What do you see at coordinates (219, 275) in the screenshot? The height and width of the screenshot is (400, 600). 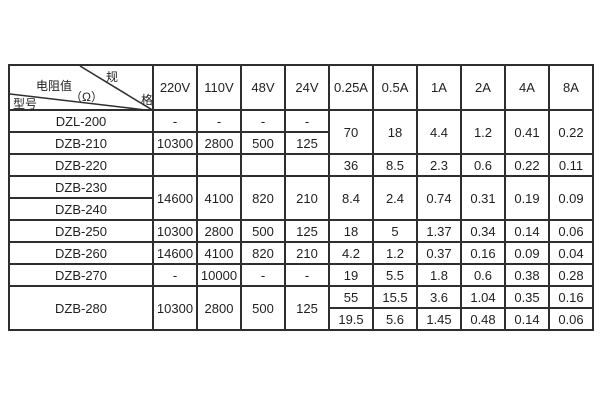 I see `value-cell: 10000` at bounding box center [219, 275].